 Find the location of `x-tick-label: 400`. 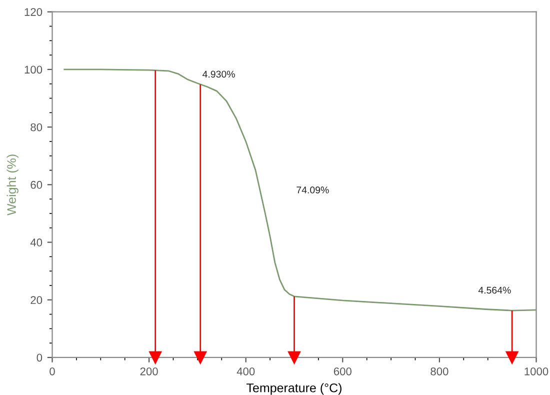

x-tick-label: 400 is located at coordinates (245, 371).